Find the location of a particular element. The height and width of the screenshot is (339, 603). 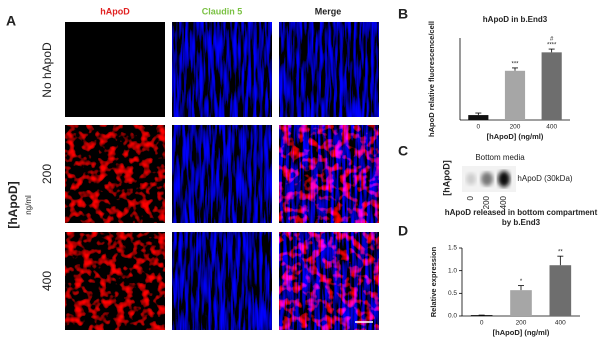

chart-title: hApoD released in bottom compartment is located at coordinates (521, 212).